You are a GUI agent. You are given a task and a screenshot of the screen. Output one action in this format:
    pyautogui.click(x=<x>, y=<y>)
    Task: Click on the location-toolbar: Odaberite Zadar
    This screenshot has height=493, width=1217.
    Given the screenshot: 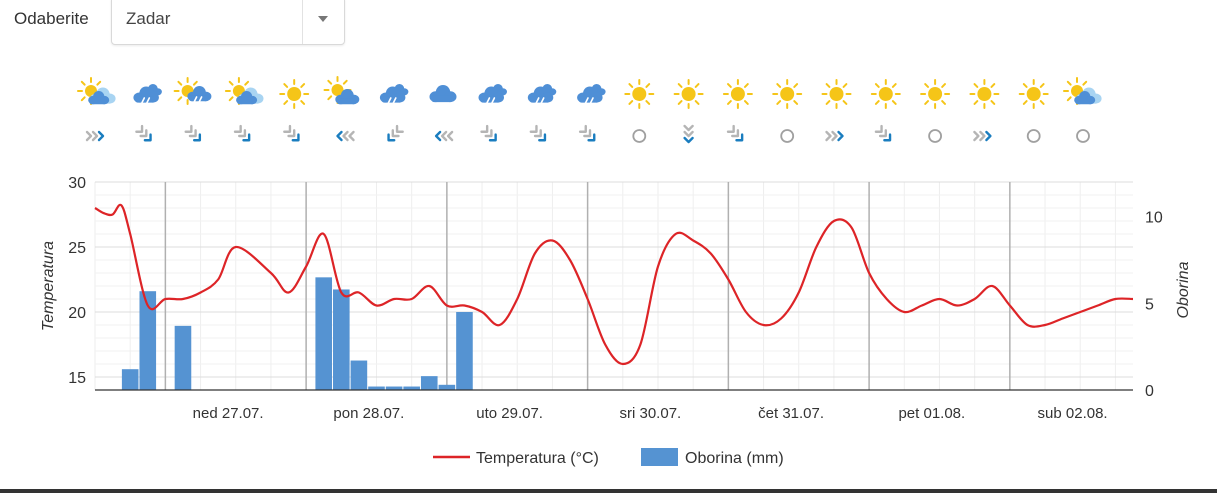 What is the action you would take?
    pyautogui.click(x=608, y=23)
    